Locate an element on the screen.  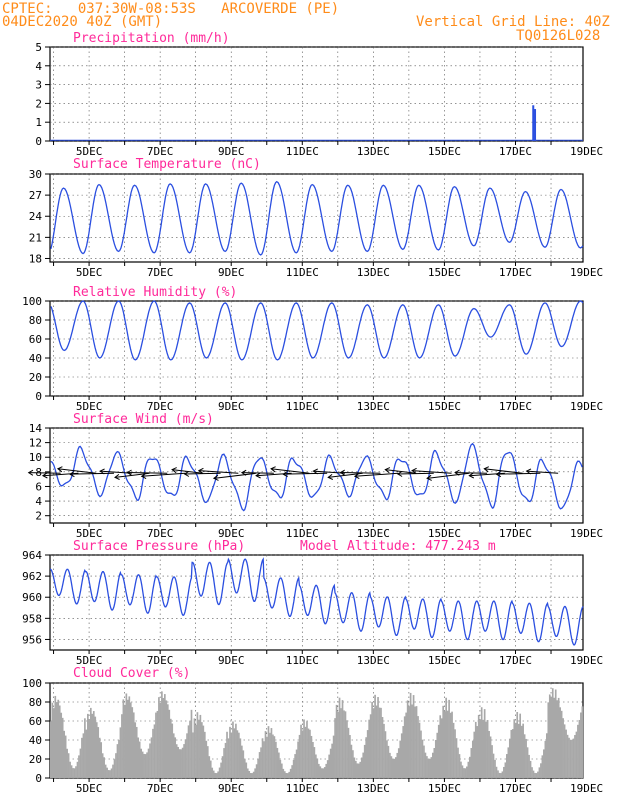
x-tick-label: 17DEC is located at coordinates (515, 151).